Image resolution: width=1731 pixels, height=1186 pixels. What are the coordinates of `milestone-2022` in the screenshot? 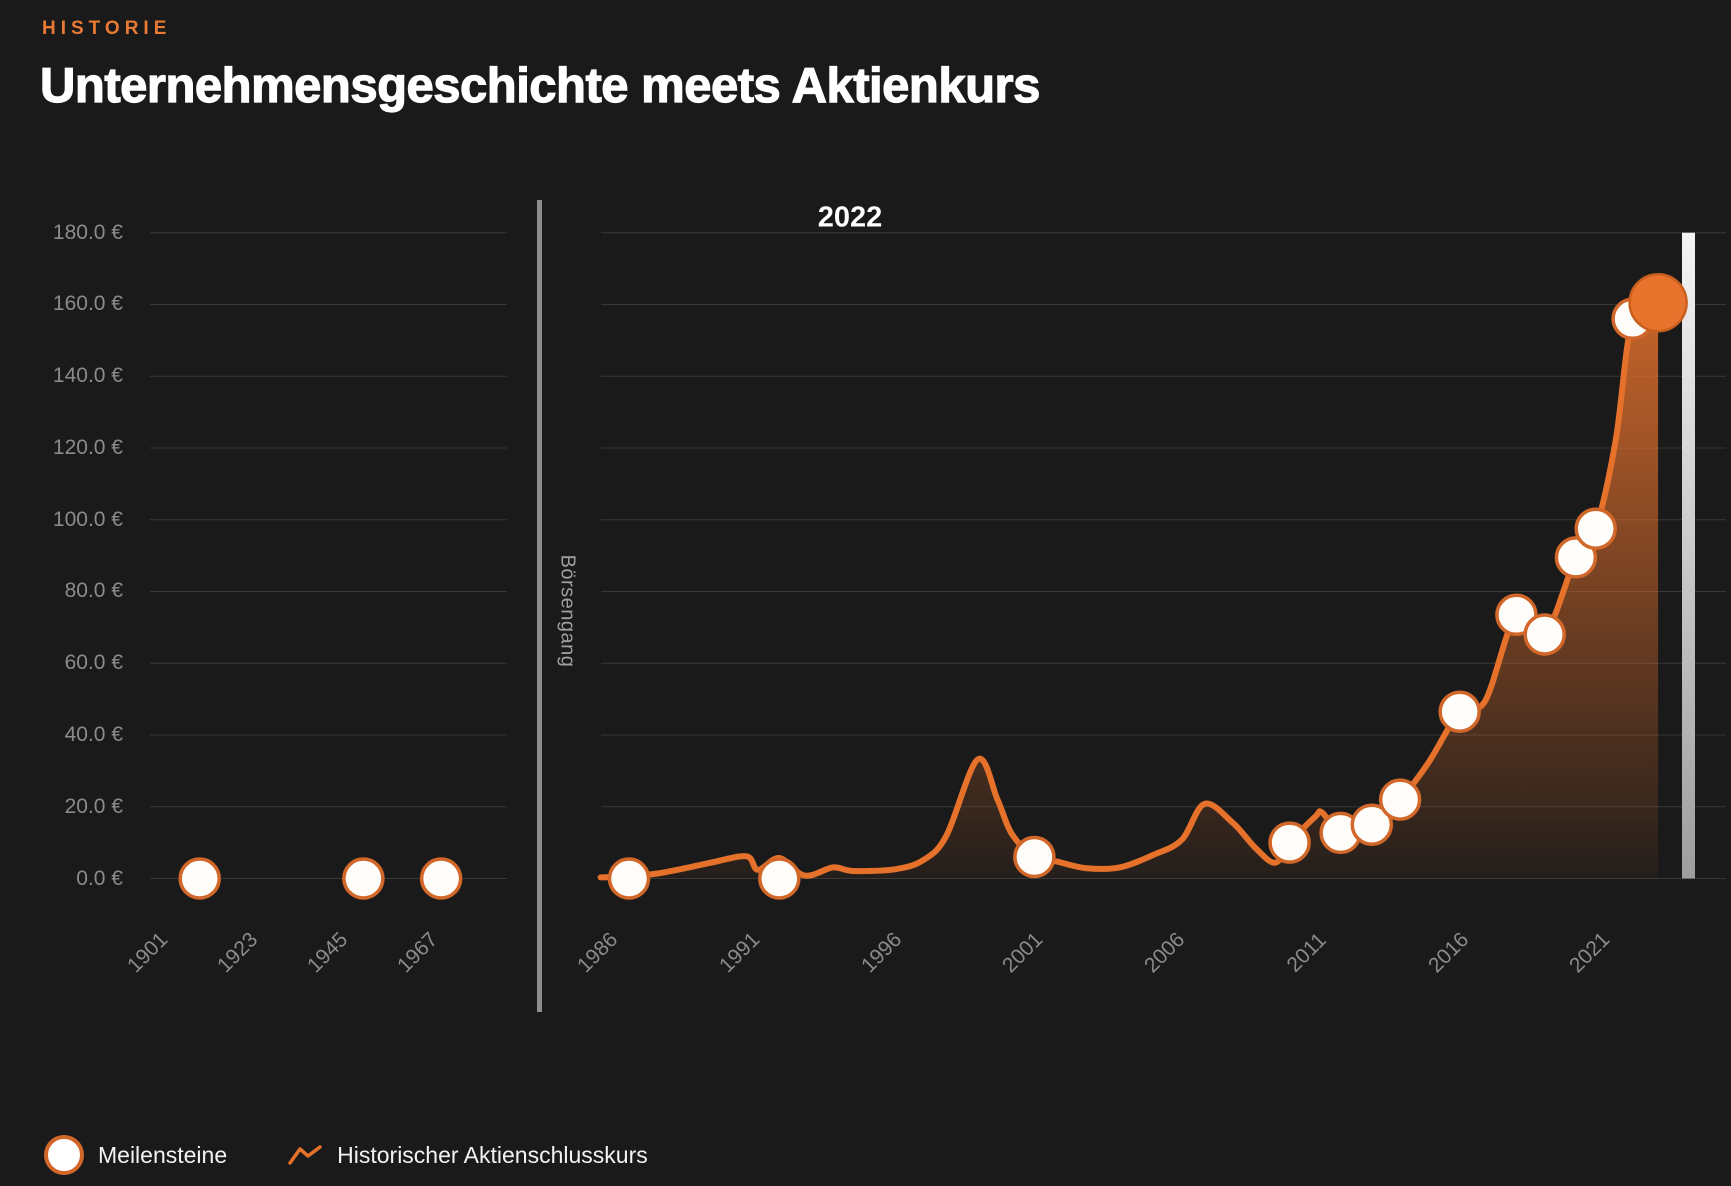 It's located at (1658, 302).